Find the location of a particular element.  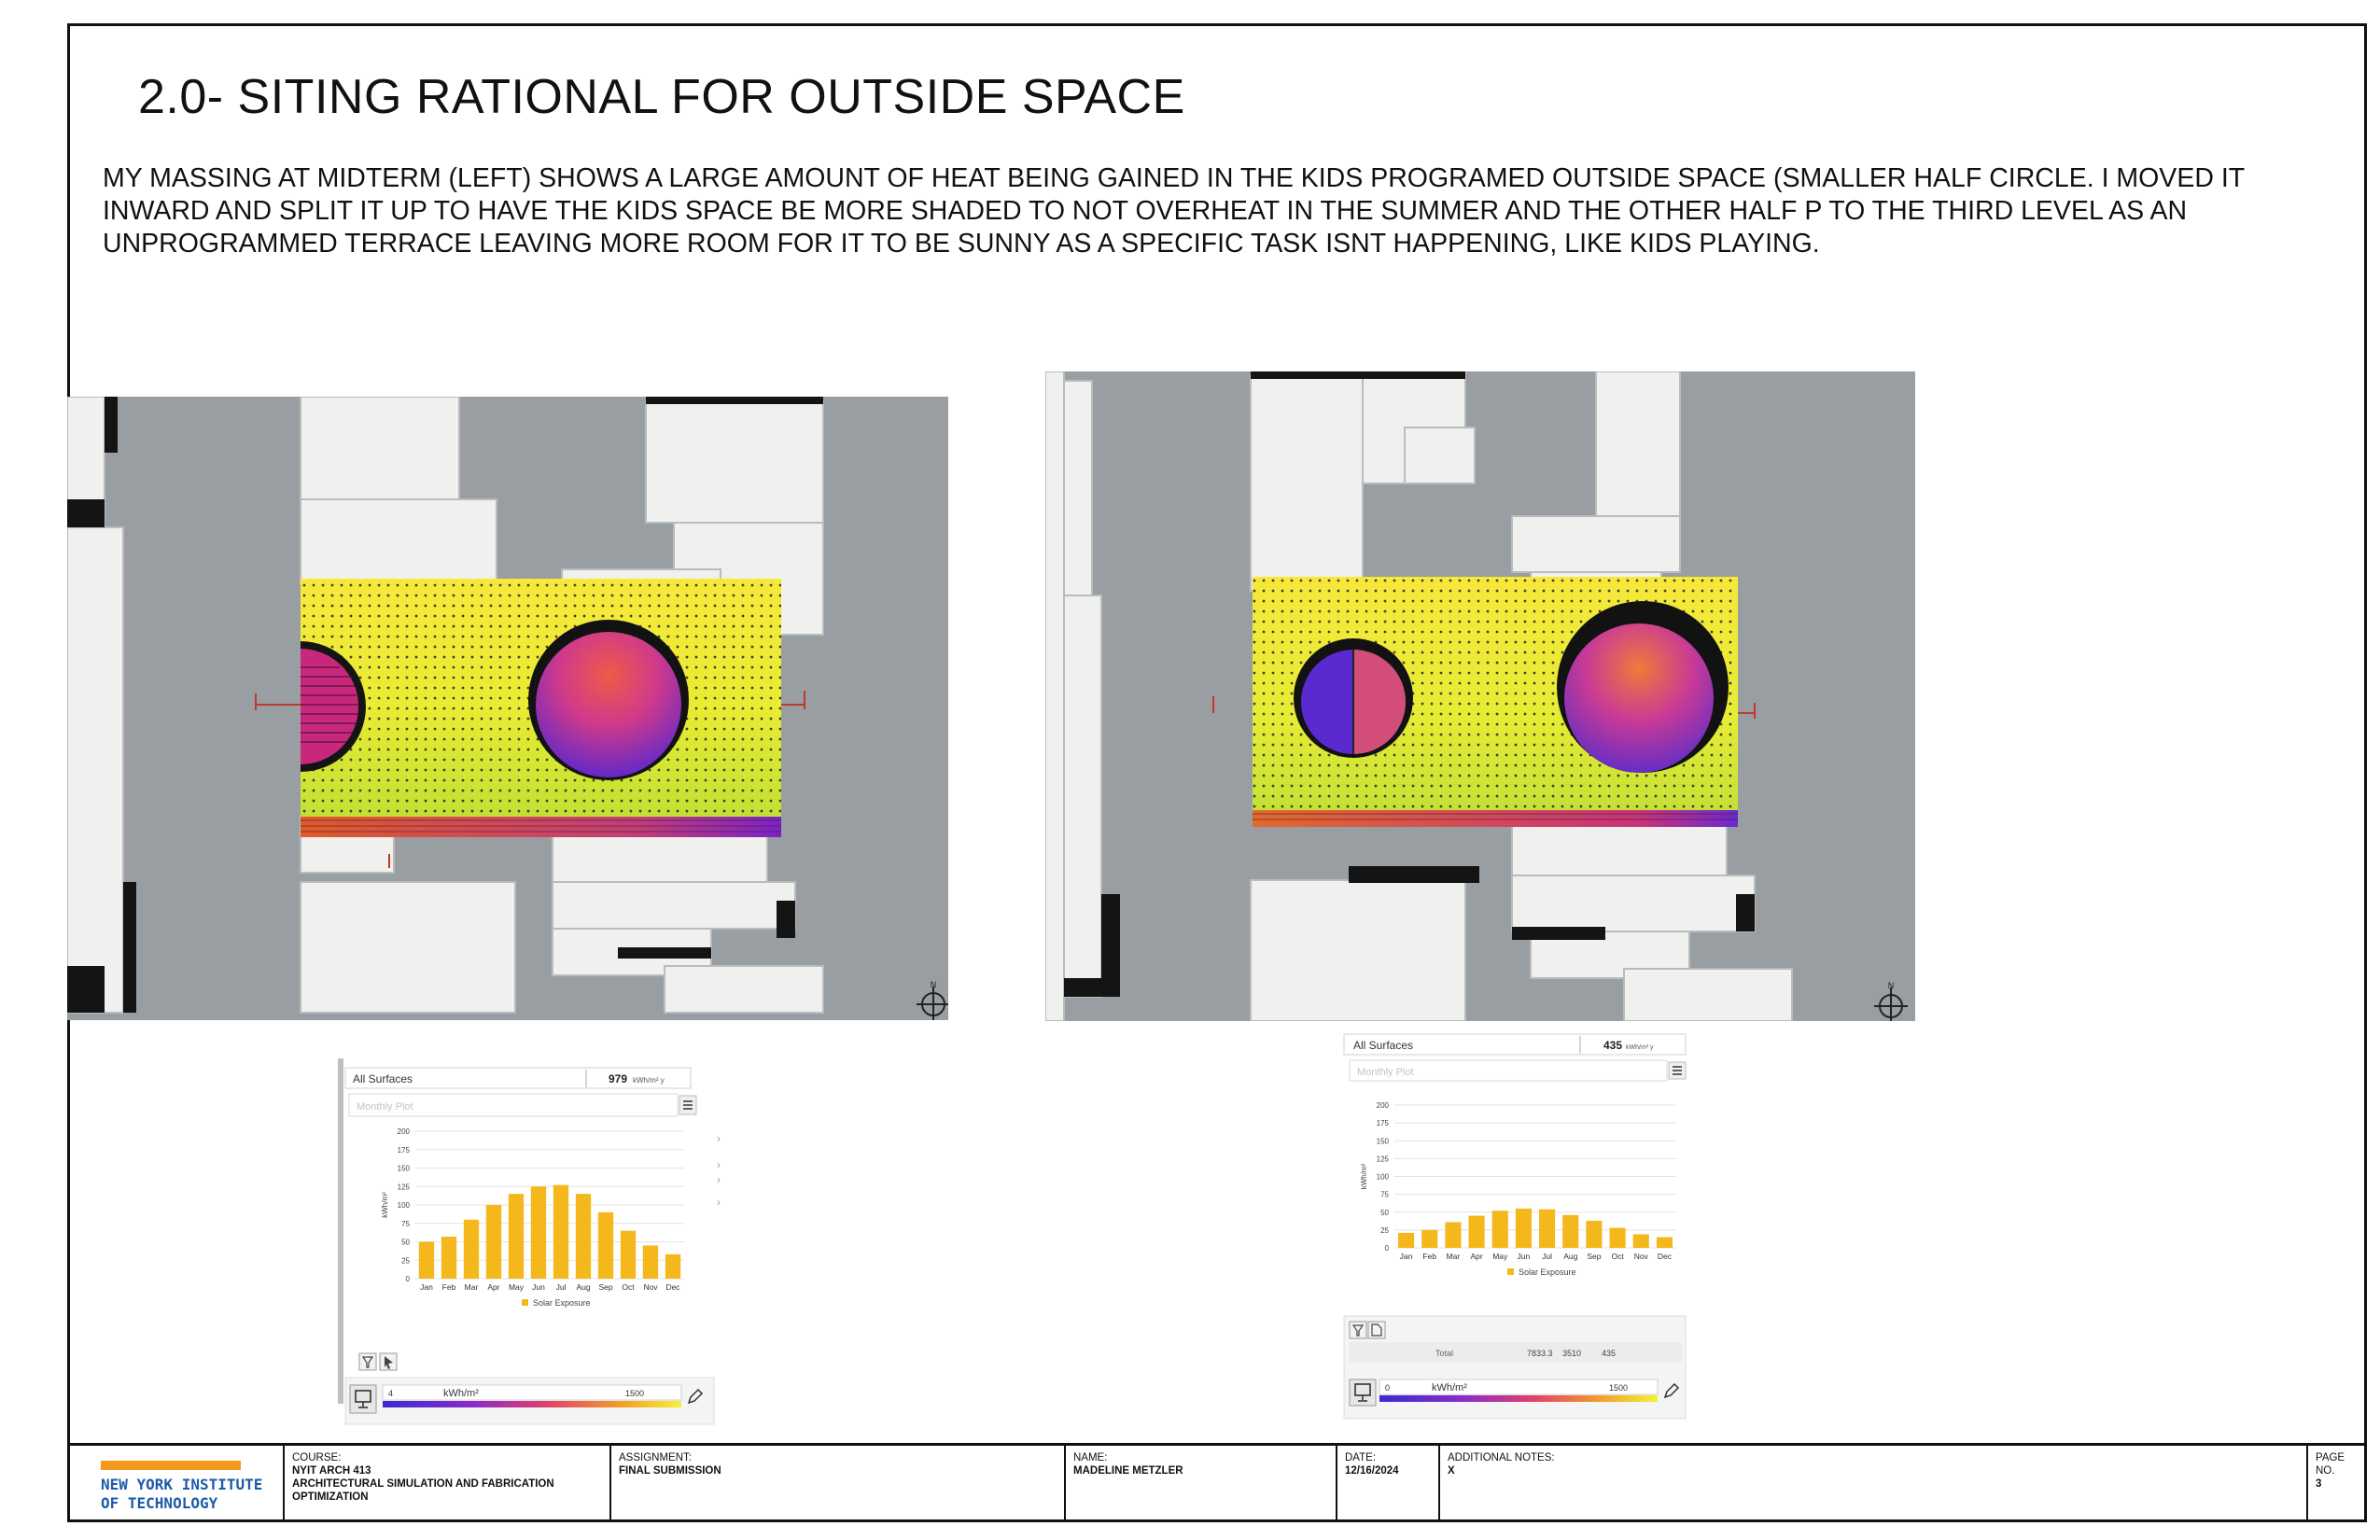

date-cell: DATE: 12/16/2024 is located at coordinates (1388, 1484).